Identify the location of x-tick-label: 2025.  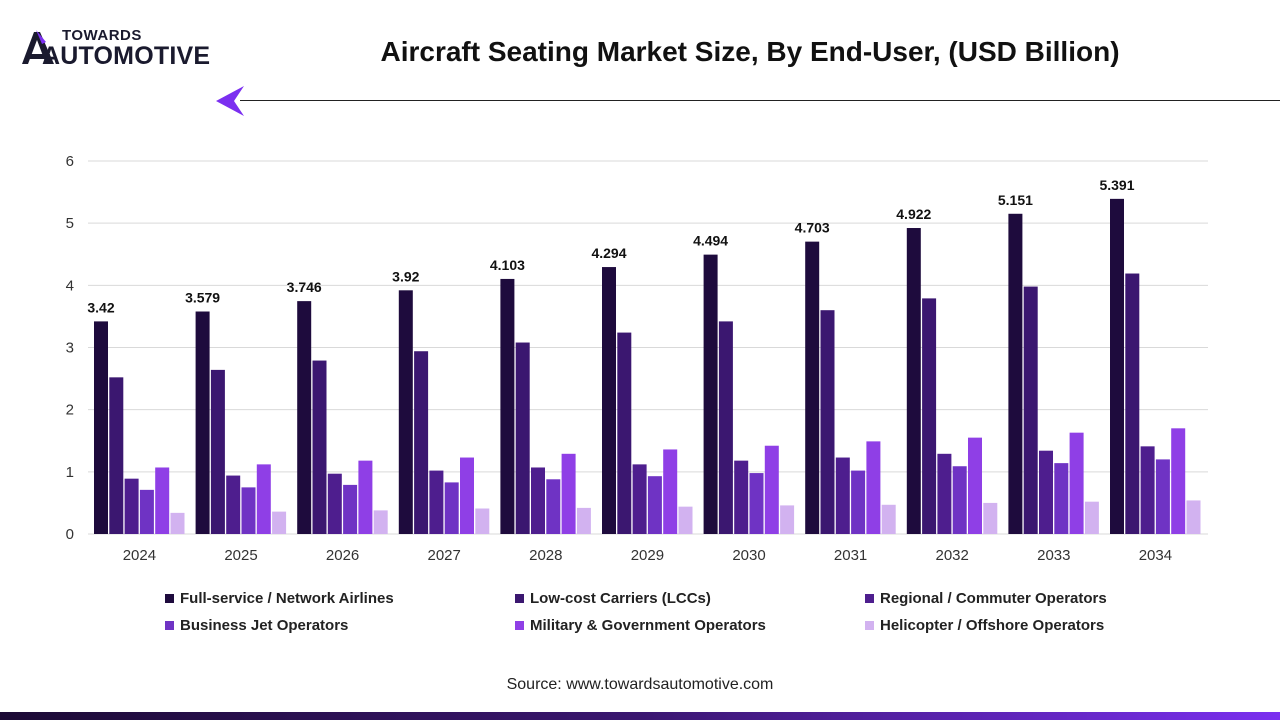
(240, 555).